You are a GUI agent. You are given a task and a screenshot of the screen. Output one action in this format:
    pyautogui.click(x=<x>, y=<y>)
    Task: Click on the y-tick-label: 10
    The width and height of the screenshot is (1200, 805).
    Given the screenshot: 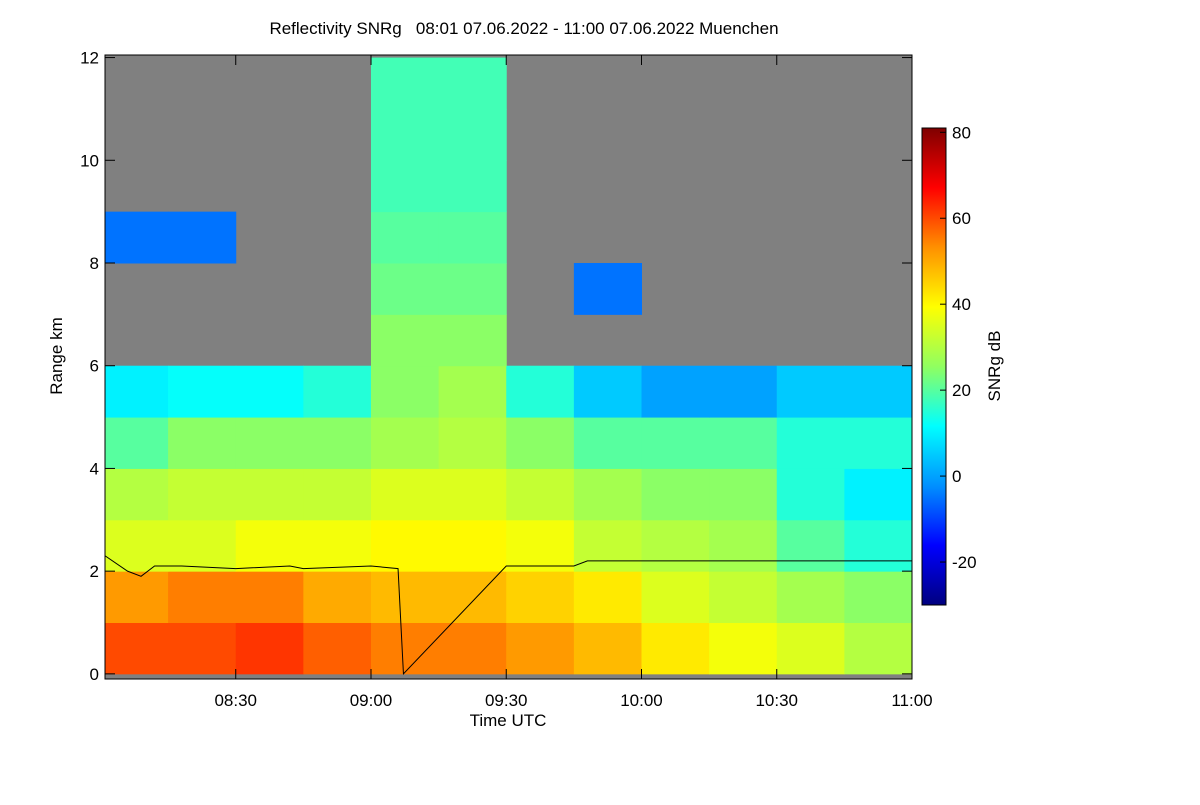 What is the action you would take?
    pyautogui.click(x=89, y=160)
    